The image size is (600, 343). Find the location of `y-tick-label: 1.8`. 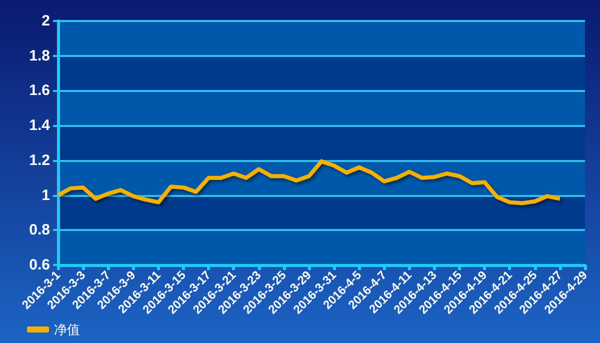

y-tick-label: 1.8 is located at coordinates (39, 55).